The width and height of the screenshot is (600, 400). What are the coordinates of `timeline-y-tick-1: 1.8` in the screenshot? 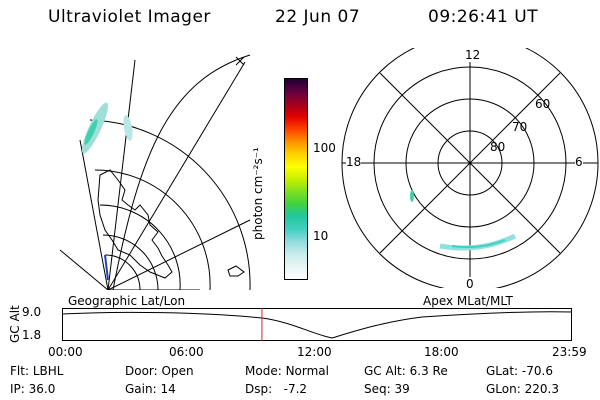 It's located at (32, 335).